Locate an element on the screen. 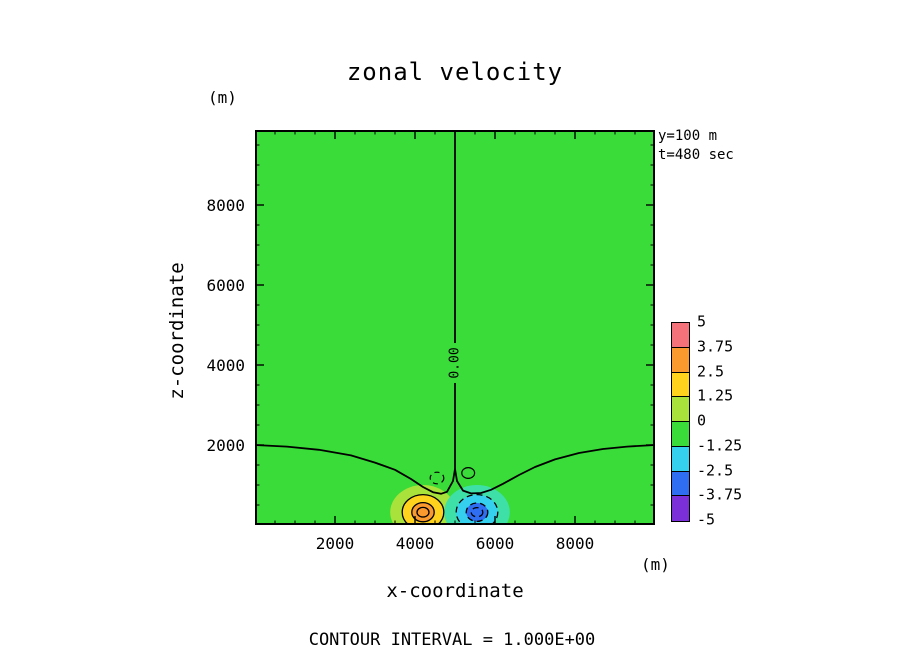 Image resolution: width=904 pixels, height=654 pixels. positive-velocity-maximum-fill is located at coordinates (423, 512).